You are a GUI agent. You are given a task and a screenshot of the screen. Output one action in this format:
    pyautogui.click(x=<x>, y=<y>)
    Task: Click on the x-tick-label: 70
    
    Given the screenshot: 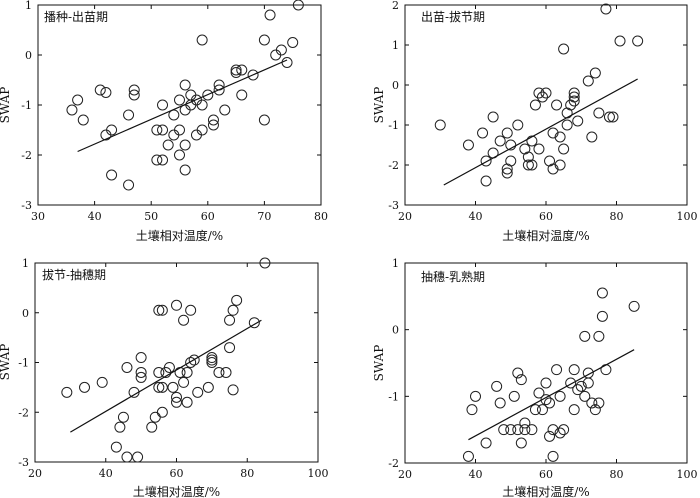 What is the action you would take?
    pyautogui.click(x=264, y=216)
    